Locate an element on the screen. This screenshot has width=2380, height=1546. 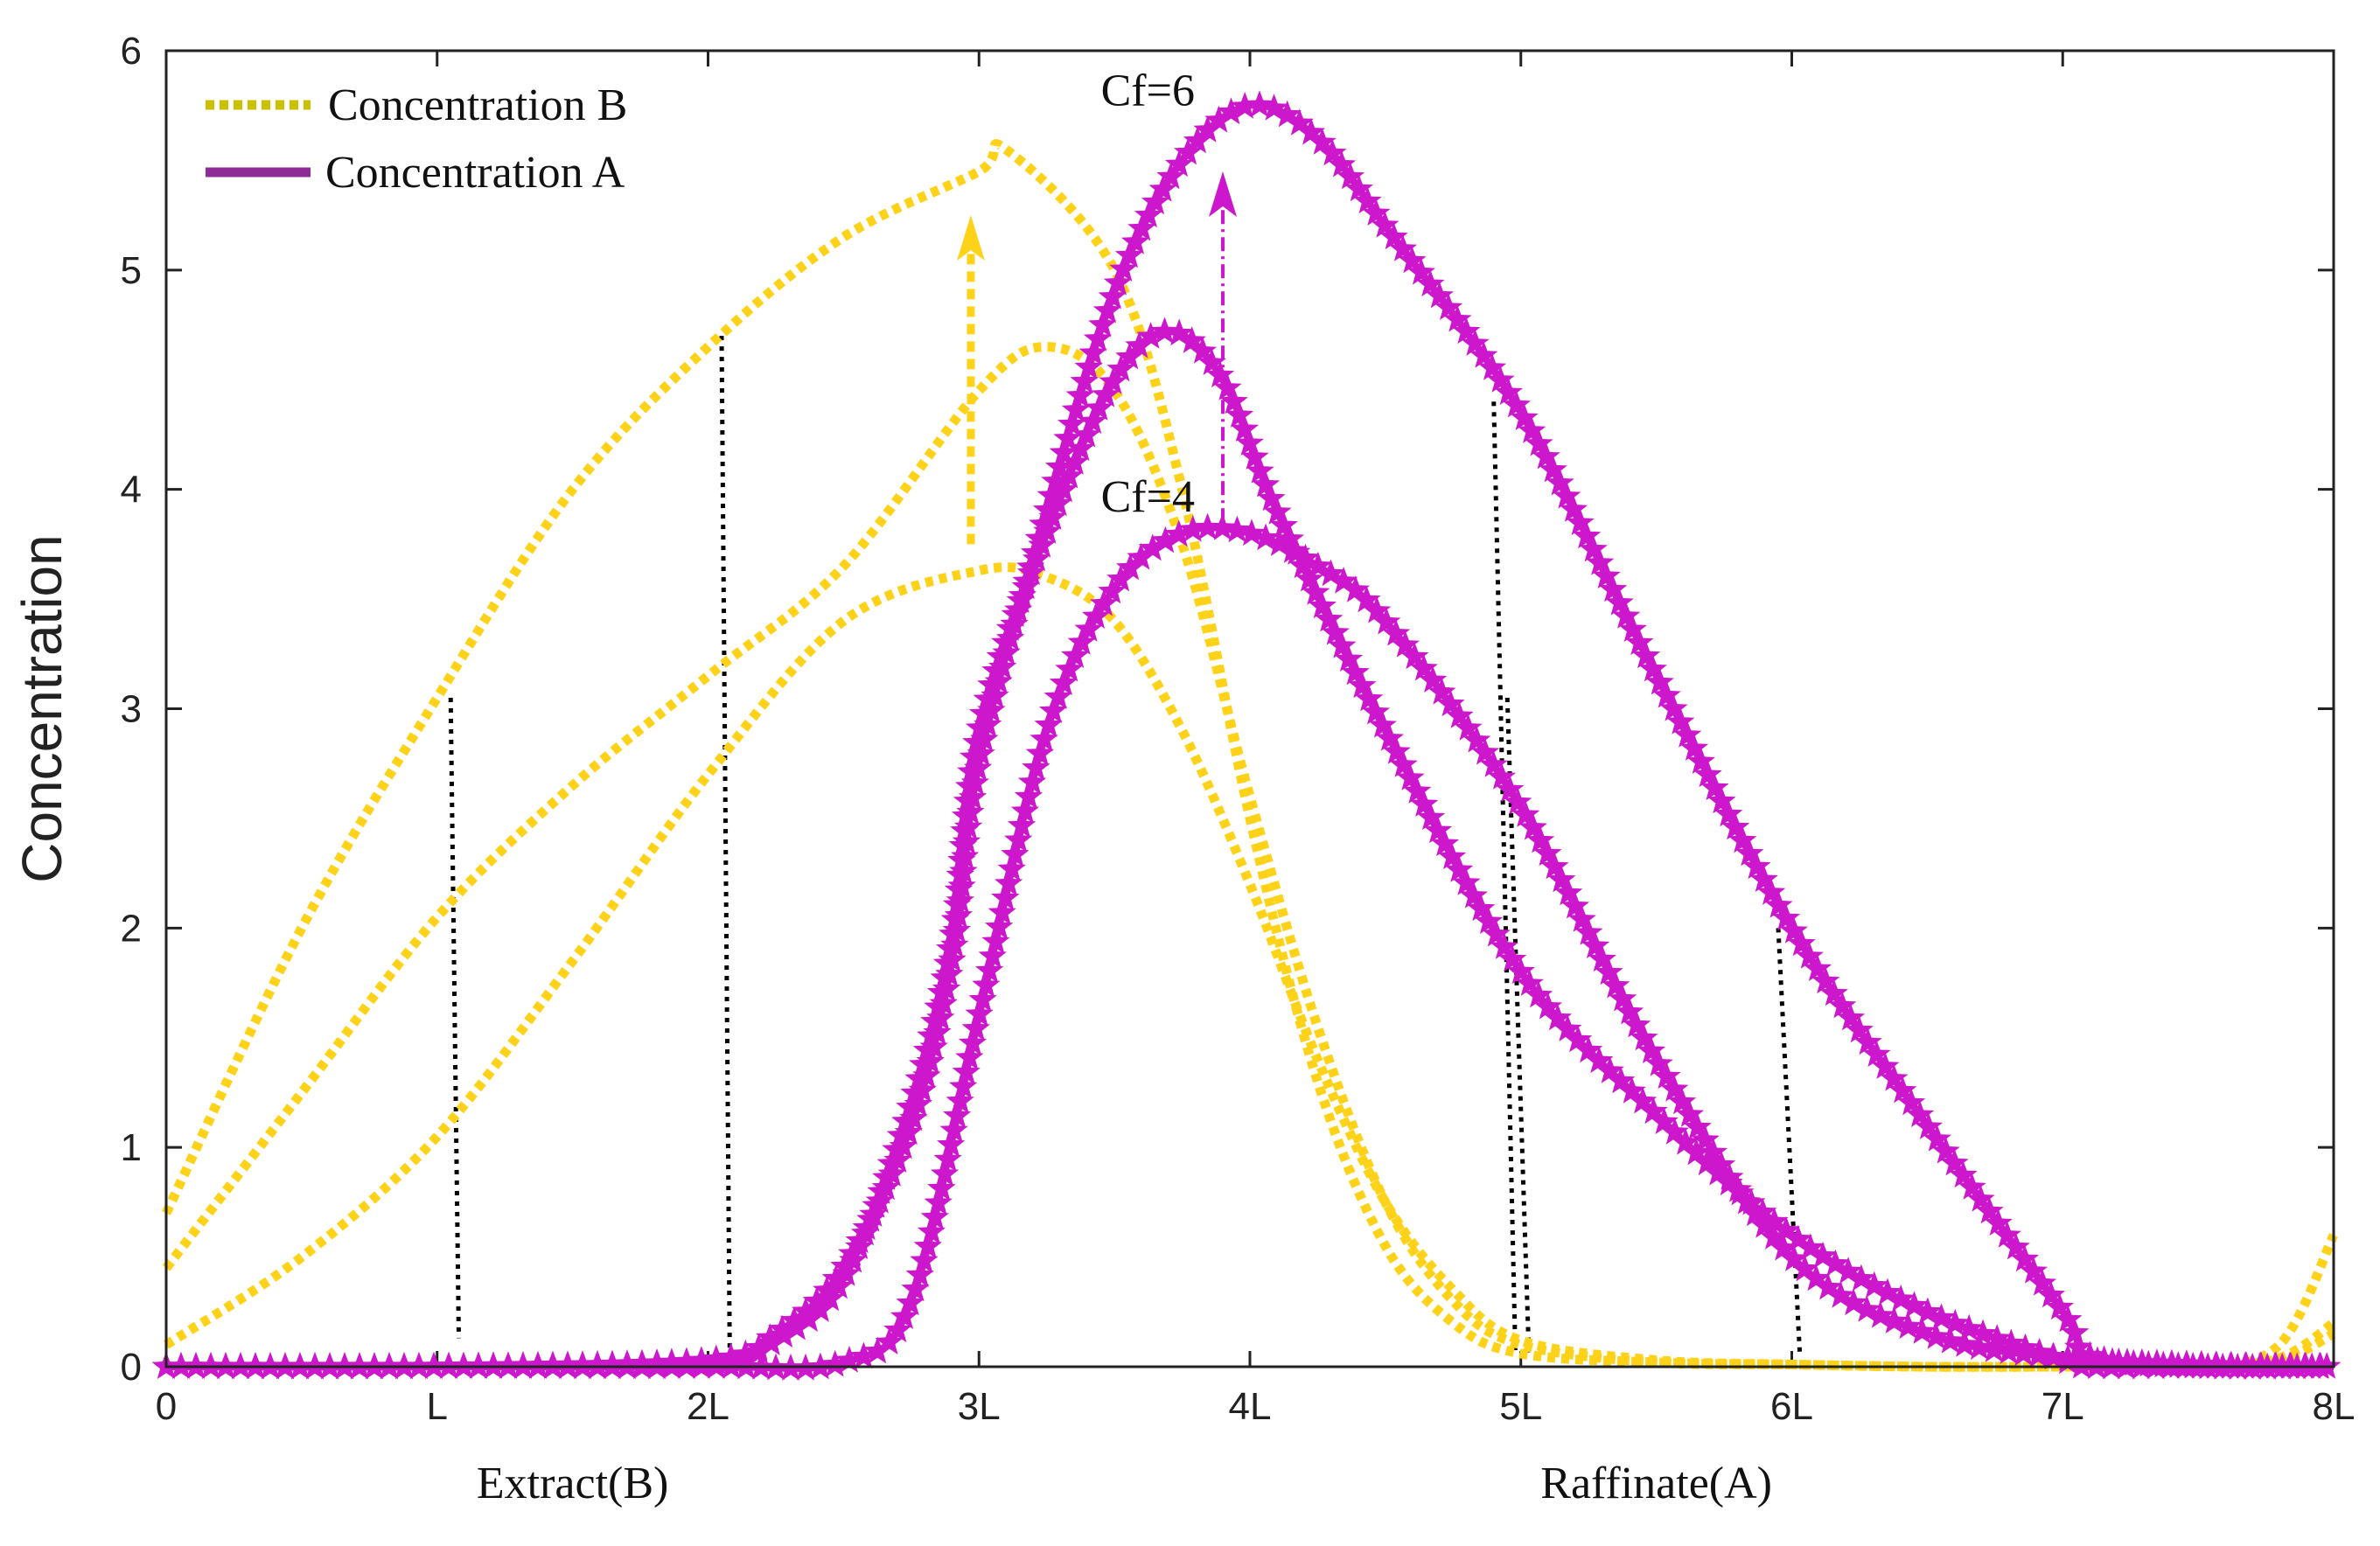
annotation-cf6: Cf=6 is located at coordinates (1148, 91).